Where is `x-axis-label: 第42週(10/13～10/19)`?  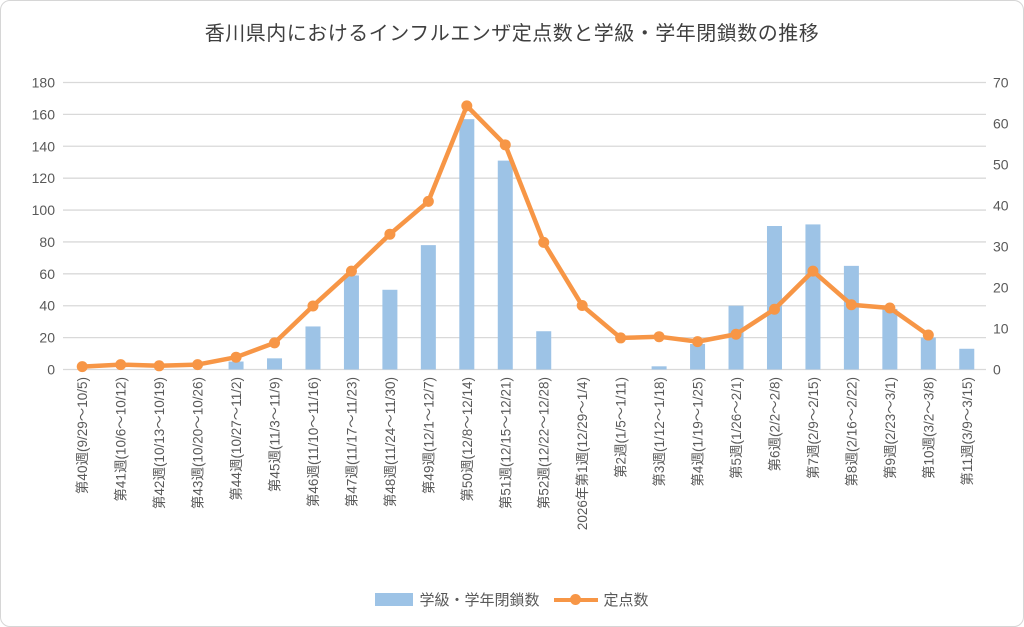
x-axis-label: 第42週(10/13～10/19) is located at coordinates (159, 443).